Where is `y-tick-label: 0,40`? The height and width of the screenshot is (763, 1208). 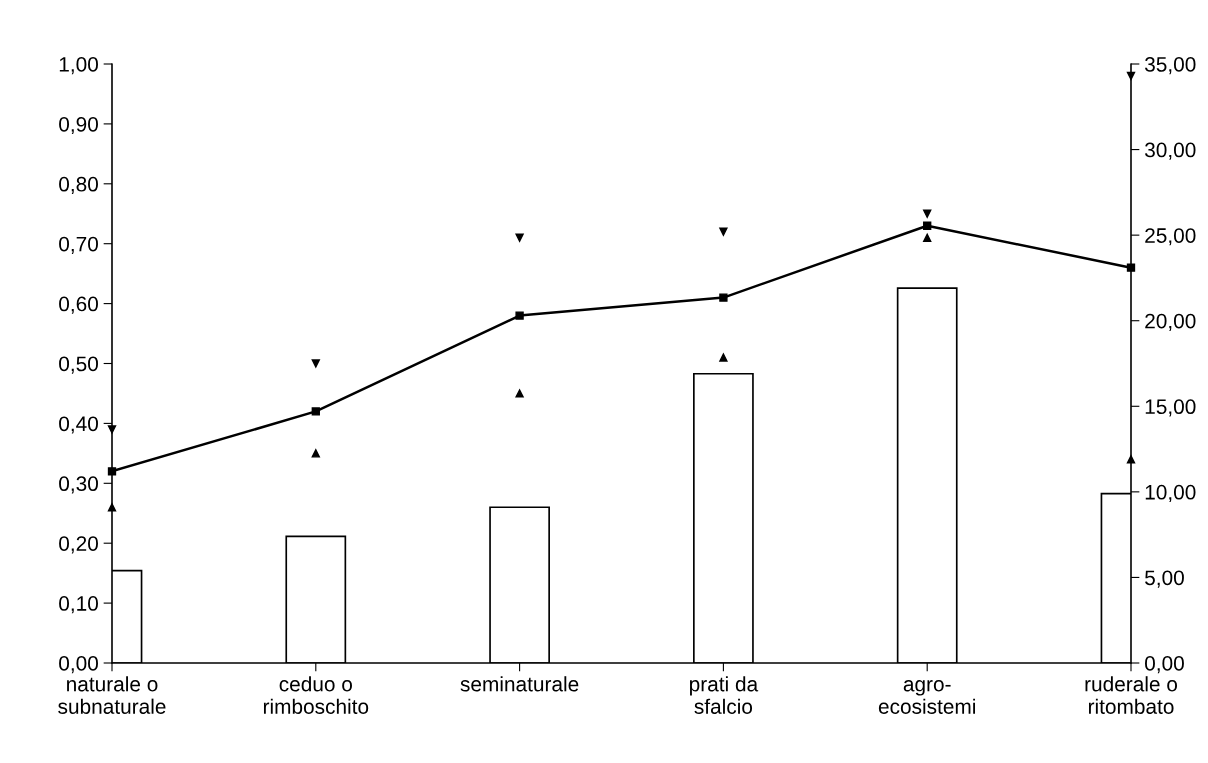 y-tick-label: 0,40 is located at coordinates (78, 425).